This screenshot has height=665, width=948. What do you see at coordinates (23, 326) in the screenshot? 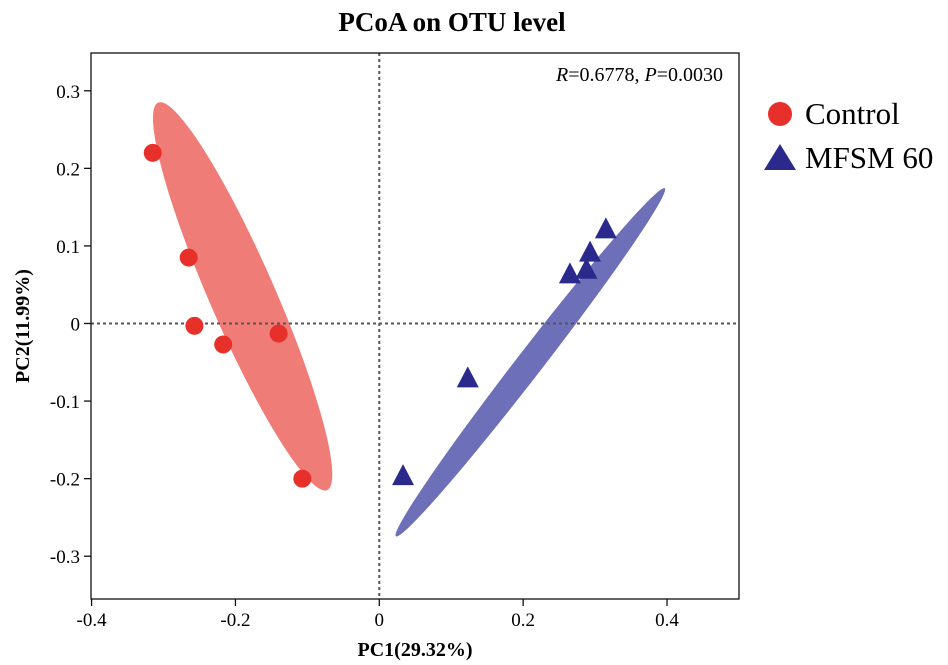
I see `y-axis-title: PC2(11.99%)` at bounding box center [23, 326].